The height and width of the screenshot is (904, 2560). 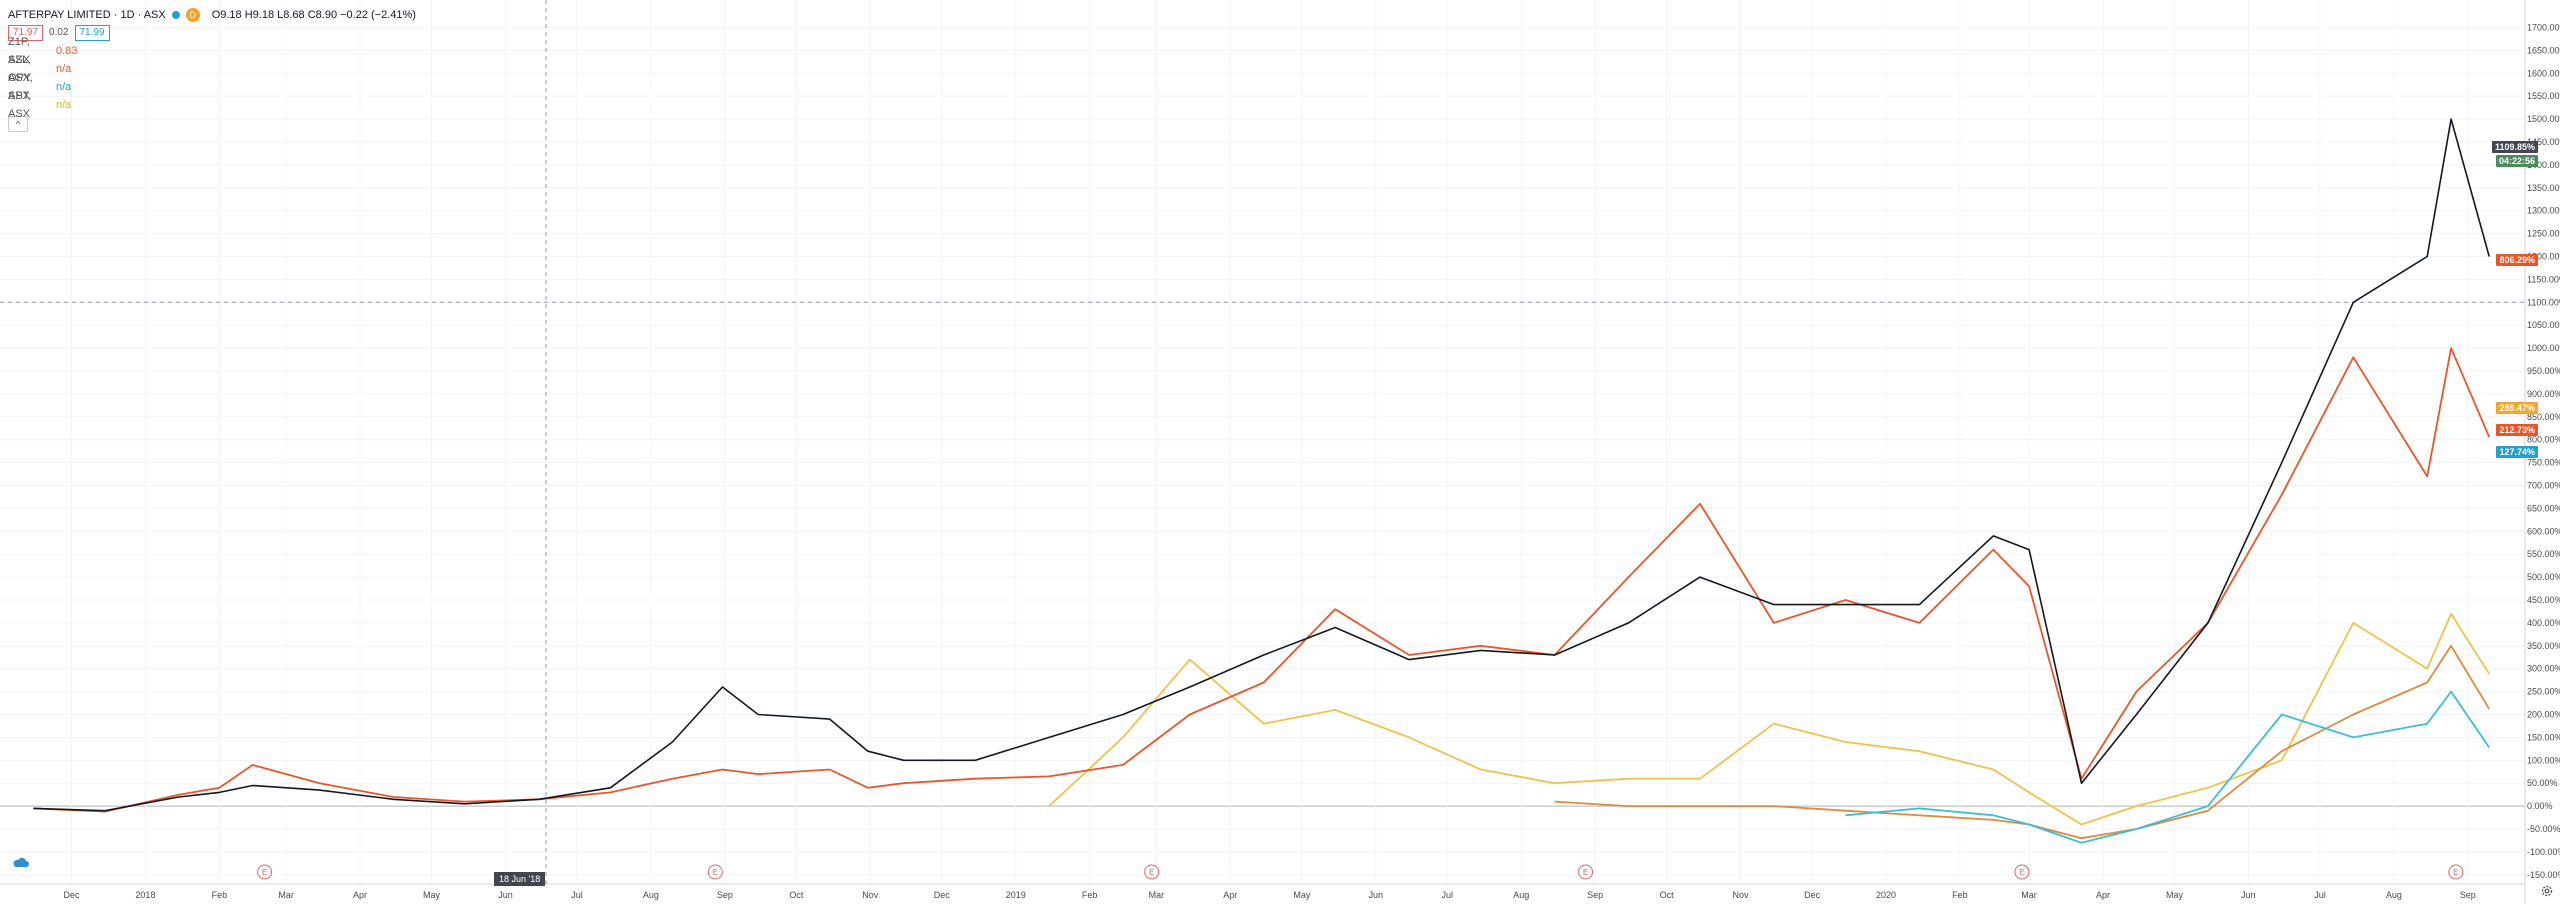 What do you see at coordinates (2543, 440) in the screenshot?
I see `y-tick-label: 800.00%` at bounding box center [2543, 440].